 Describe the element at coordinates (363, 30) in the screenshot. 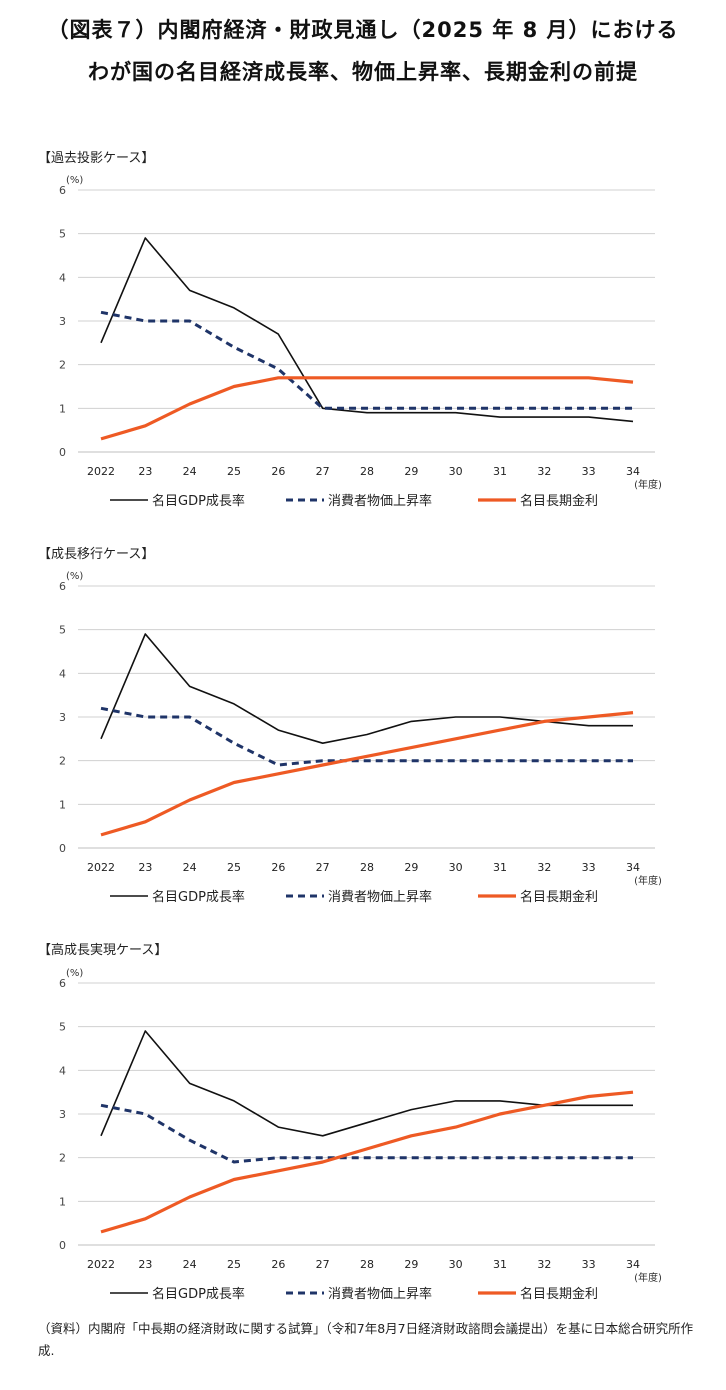

I see `figure-title-line-1: （図表７）内閣府経済・財政見通し（2025 年 8 月）における` at that location.